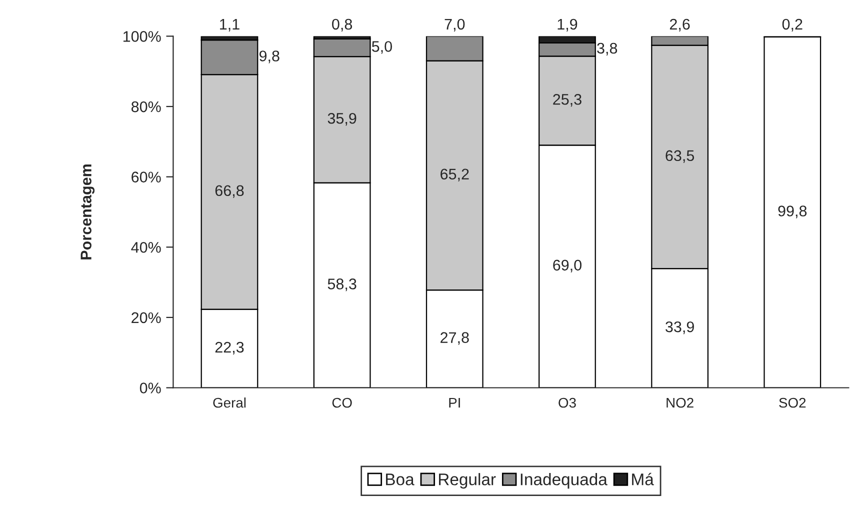 This screenshot has height=517, width=866. I want to click on data-label: 3,8, so click(607, 49).